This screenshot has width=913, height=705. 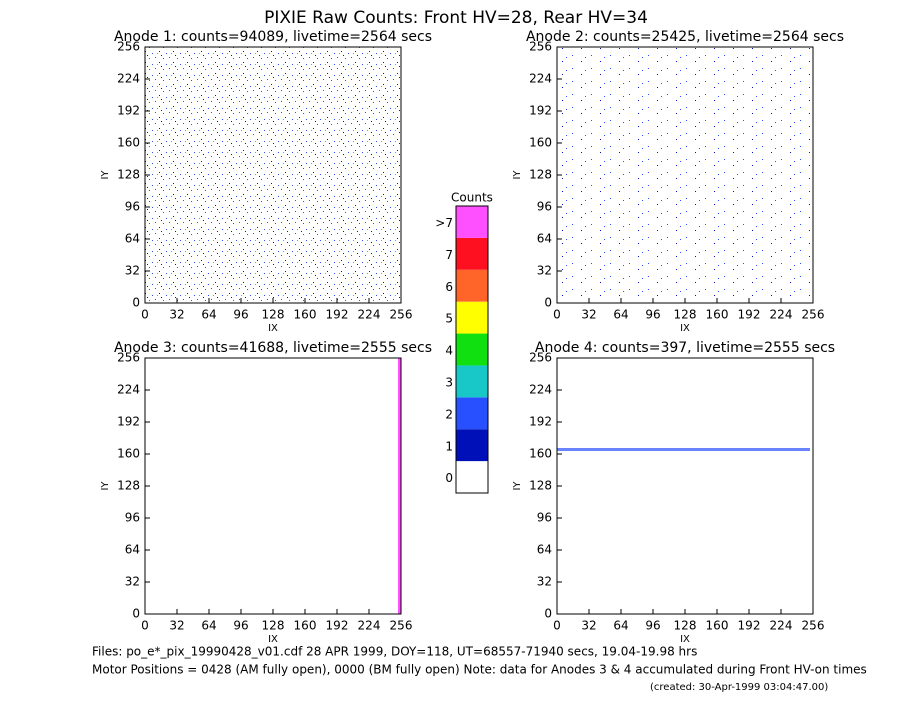 I want to click on colorbar-frame, so click(x=472, y=349).